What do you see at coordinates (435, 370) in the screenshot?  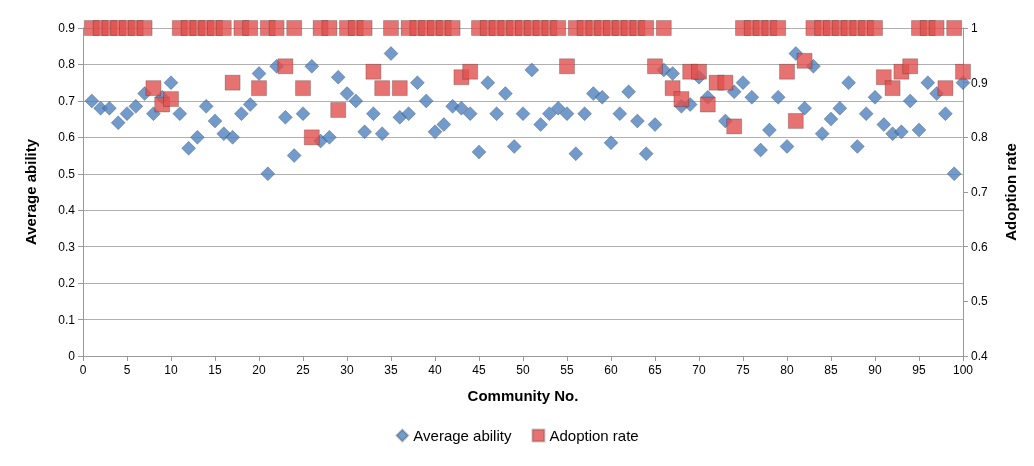 I see `x-tick-label: 40` at bounding box center [435, 370].